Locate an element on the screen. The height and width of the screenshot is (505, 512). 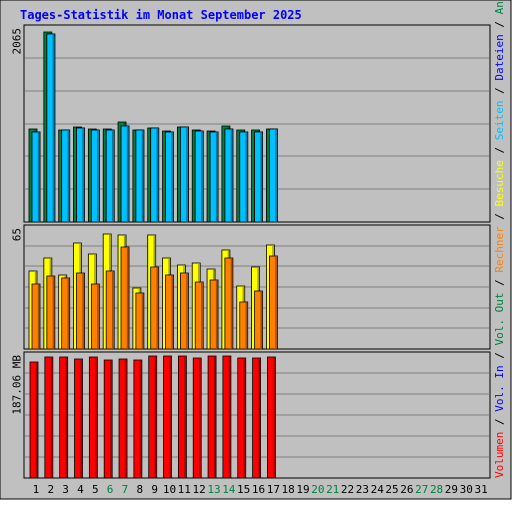
panel-max-label-volume: 187.06 MB is located at coordinates (17, 385).